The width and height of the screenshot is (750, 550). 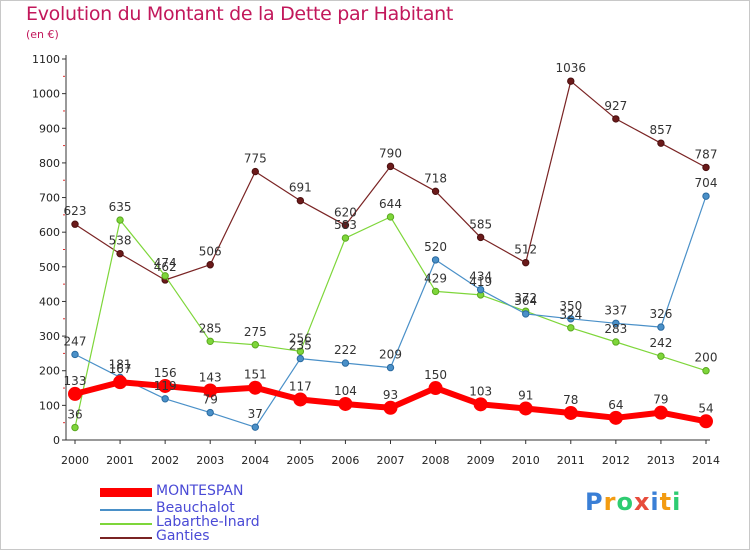 What do you see at coordinates (625, 502) in the screenshot?
I see `logo-letter: o` at bounding box center [625, 502].